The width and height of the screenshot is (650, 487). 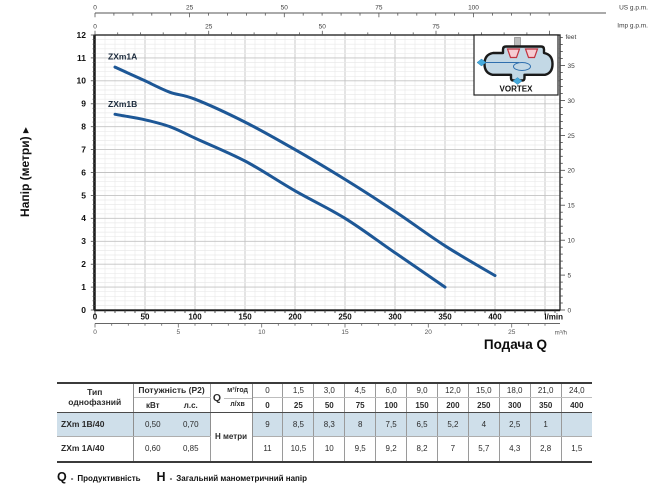 What do you see at coordinates (514, 405) in the screenshot?
I see `flow-lmin-value: 300` at bounding box center [514, 405].